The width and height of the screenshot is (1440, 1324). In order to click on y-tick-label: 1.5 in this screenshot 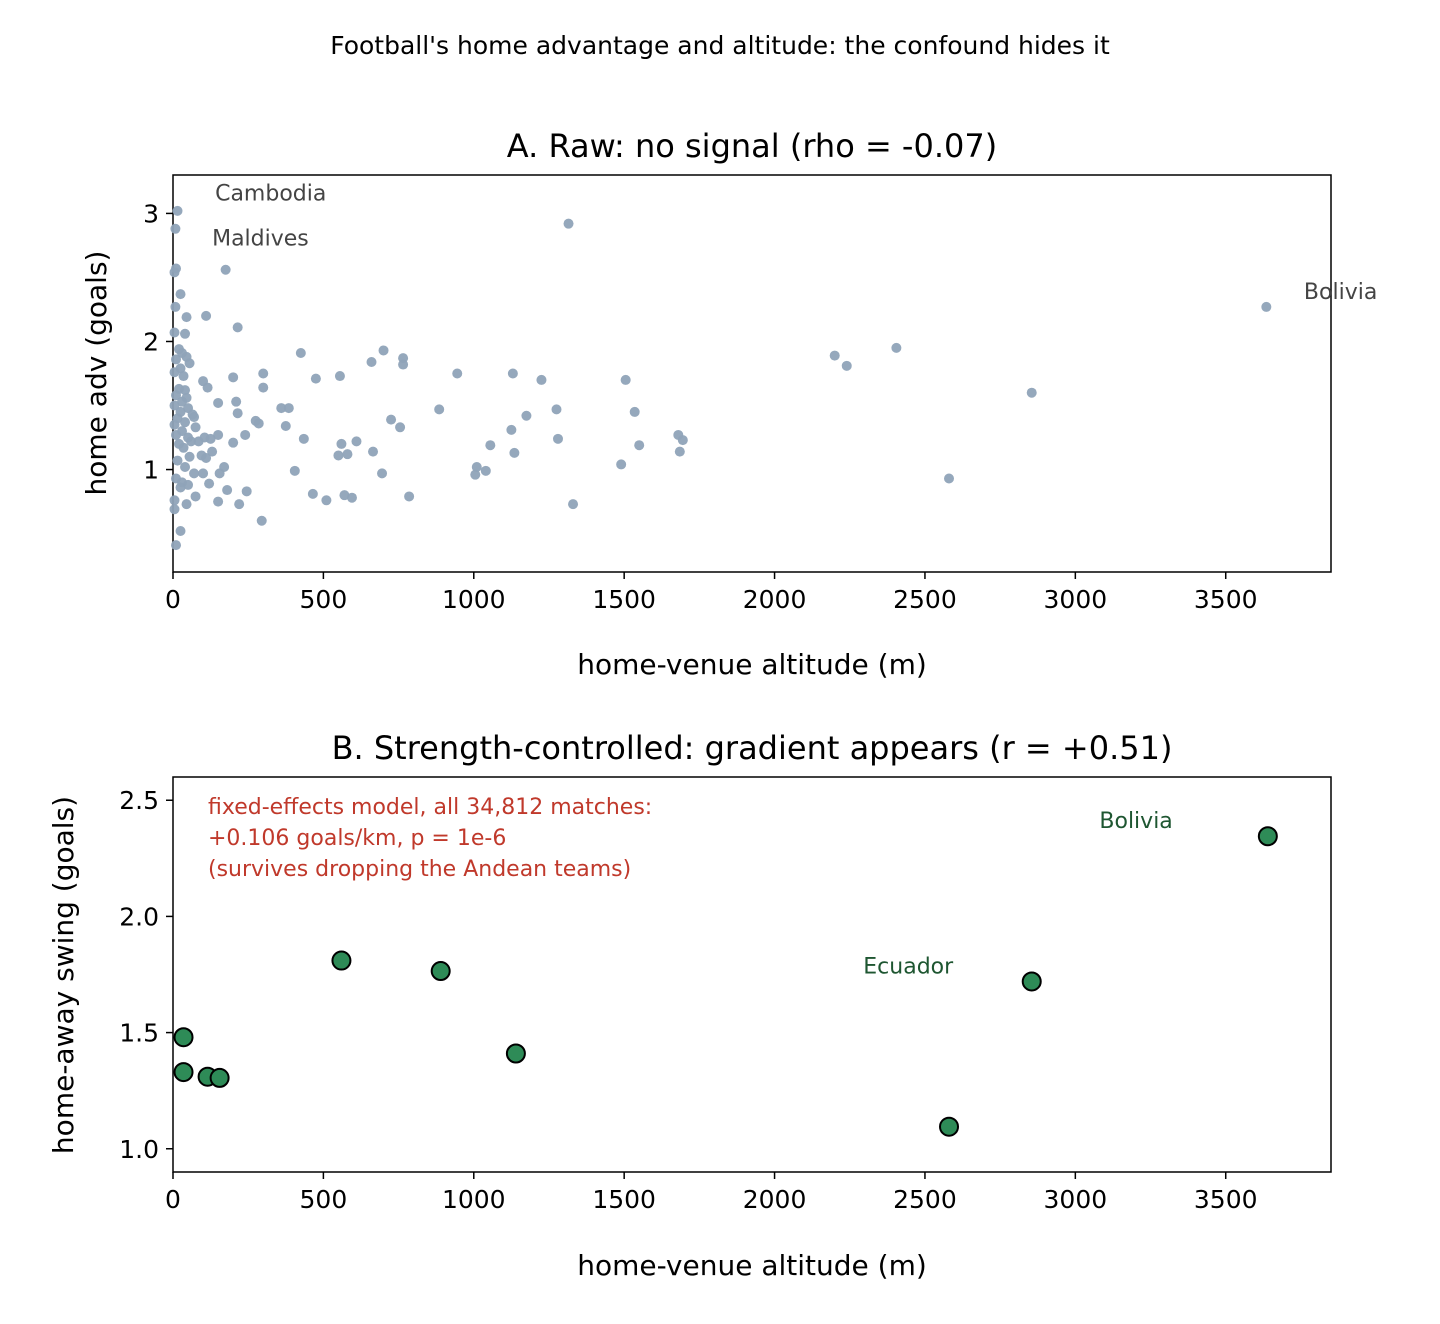, I will do `click(139, 1033)`.